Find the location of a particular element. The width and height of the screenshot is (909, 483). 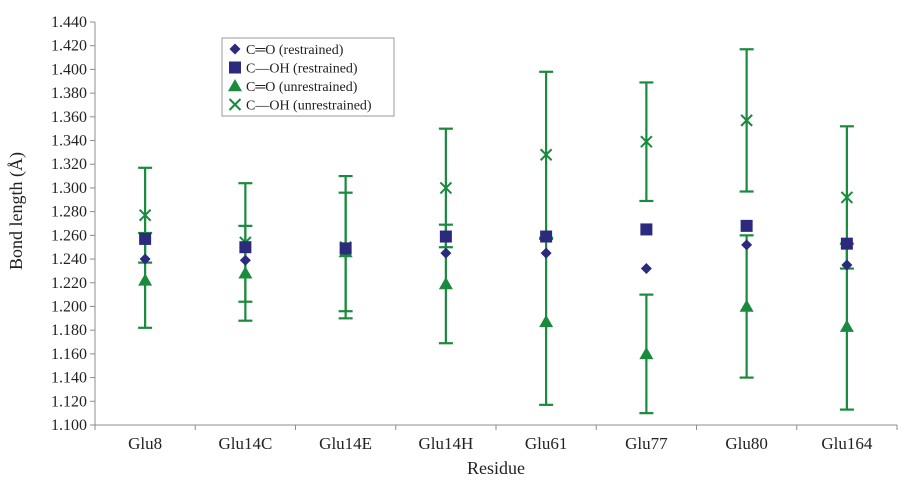

x-tick-label: Glu14E is located at coordinates (345, 443).